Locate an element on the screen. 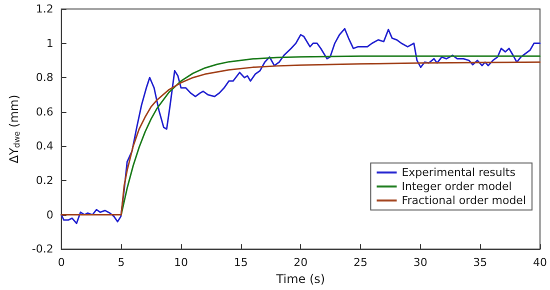 The width and height of the screenshot is (550, 290). x-tick-label: 30 is located at coordinates (420, 263).